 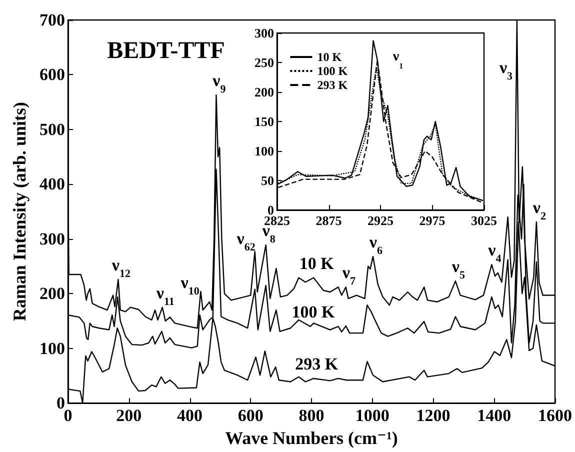 What do you see at coordinates (432, 220) in the screenshot?
I see `x-tick-label: 2975` at bounding box center [432, 220].